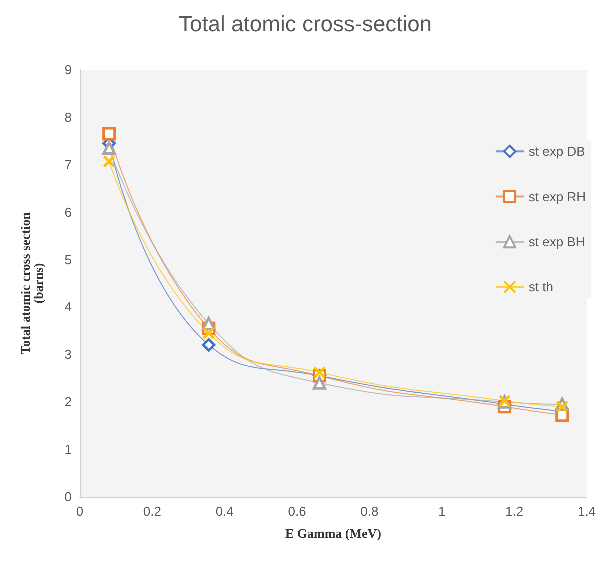  I want to click on y-tick-label: 2, so click(68, 402).